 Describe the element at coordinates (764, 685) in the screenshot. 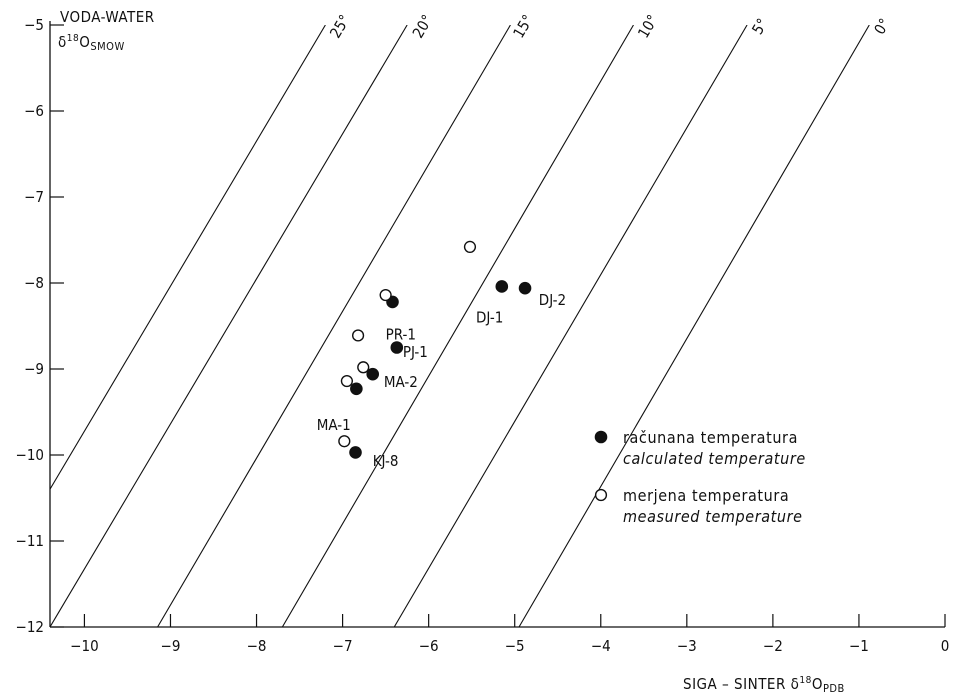

I see `x-axis-title: SIGA – SINTER δ18OPDB` at that location.